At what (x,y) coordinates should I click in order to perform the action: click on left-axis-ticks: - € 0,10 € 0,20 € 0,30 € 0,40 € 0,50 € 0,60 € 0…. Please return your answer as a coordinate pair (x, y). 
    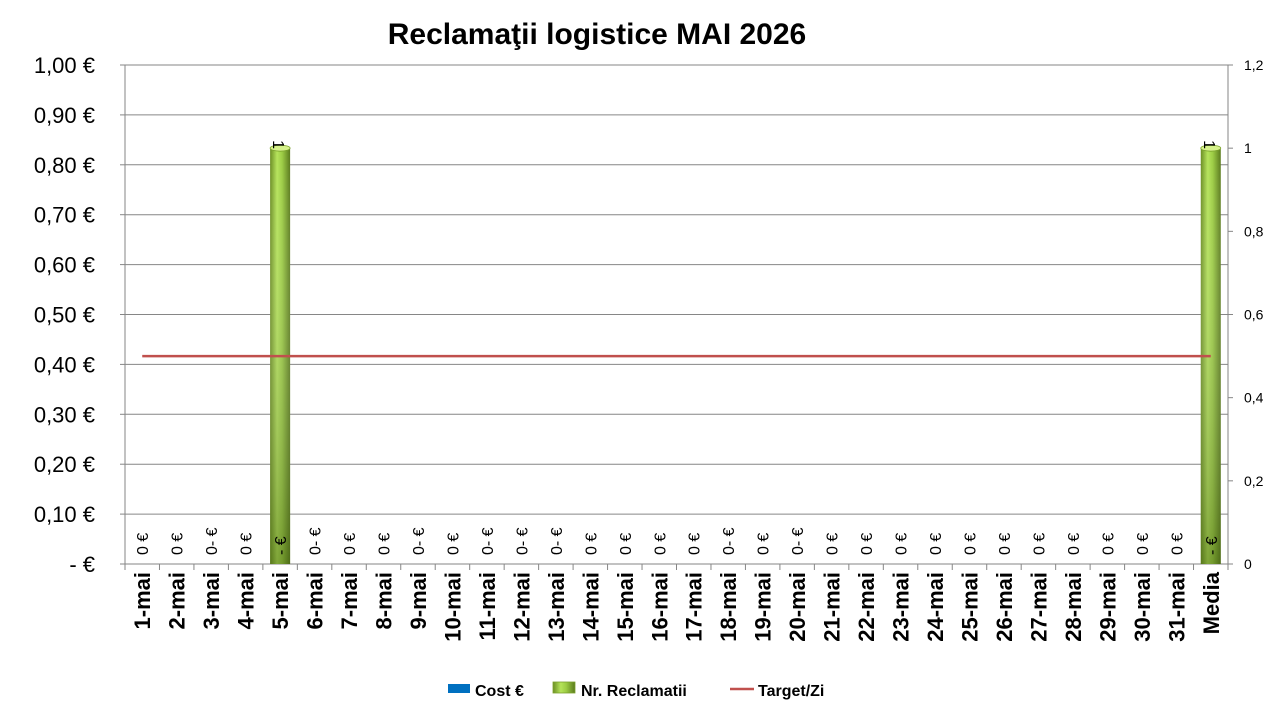
    Looking at the image, I should click on (80, 315).